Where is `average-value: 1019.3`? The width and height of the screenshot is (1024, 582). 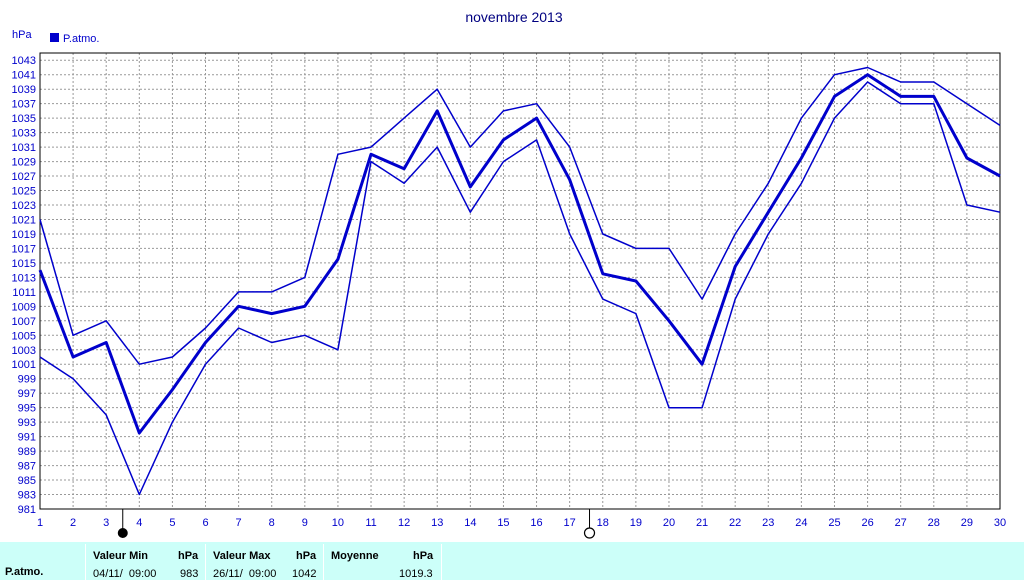 average-value: 1019.3 is located at coordinates (416, 574).